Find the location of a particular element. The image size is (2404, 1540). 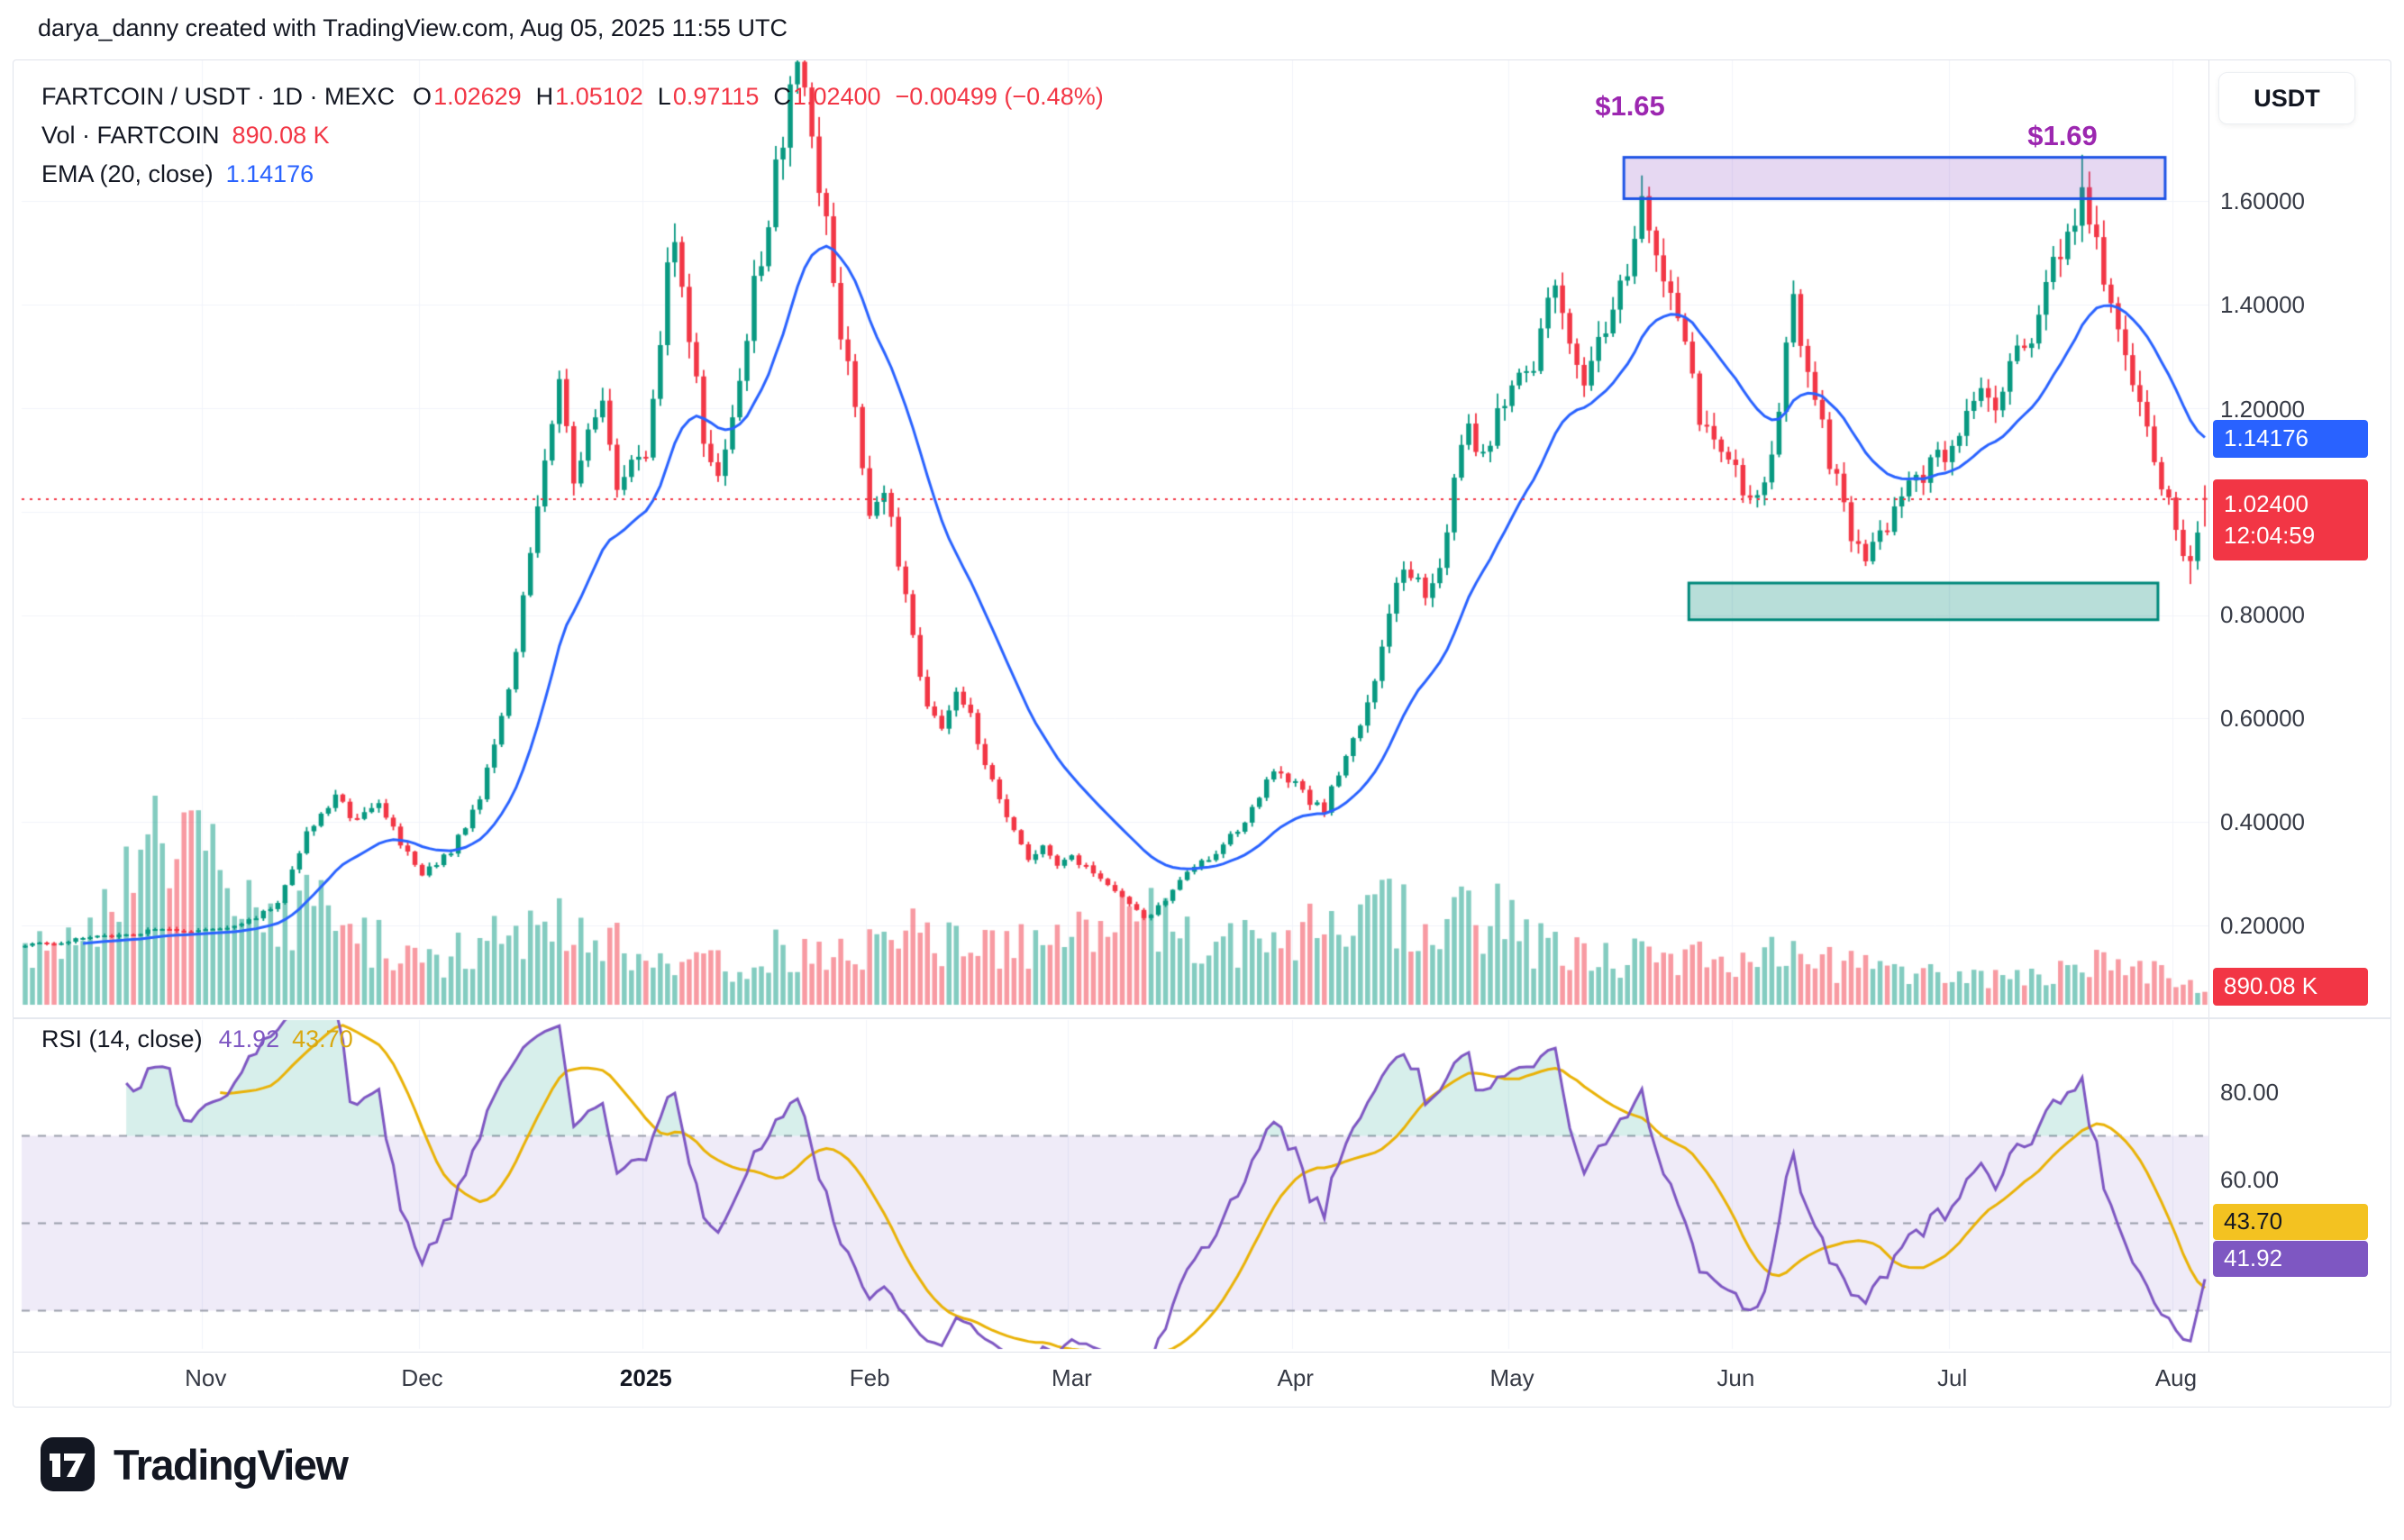

last-price-badge: 1.02400 12:04:59 is located at coordinates (2290, 519).